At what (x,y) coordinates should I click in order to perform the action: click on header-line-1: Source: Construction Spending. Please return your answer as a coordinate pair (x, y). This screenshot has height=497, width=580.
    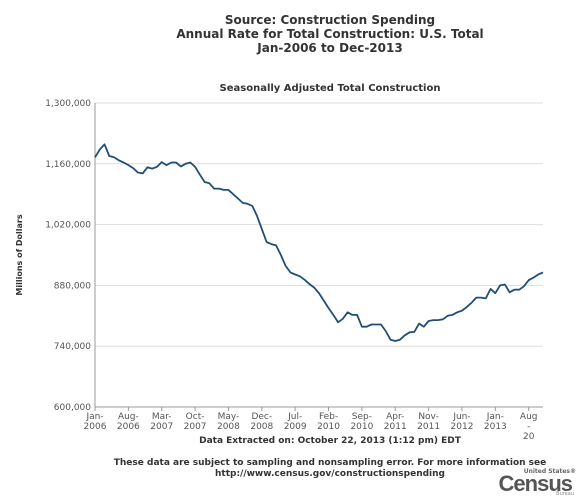
    Looking at the image, I should click on (330, 20).